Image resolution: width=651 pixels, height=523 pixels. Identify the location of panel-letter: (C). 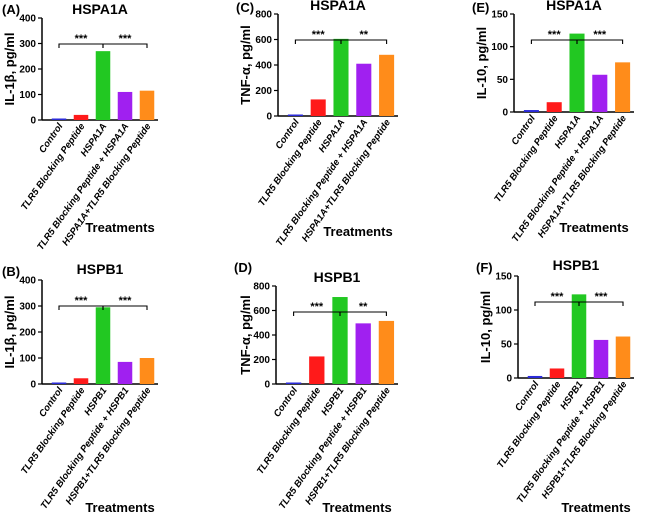
(245, 7).